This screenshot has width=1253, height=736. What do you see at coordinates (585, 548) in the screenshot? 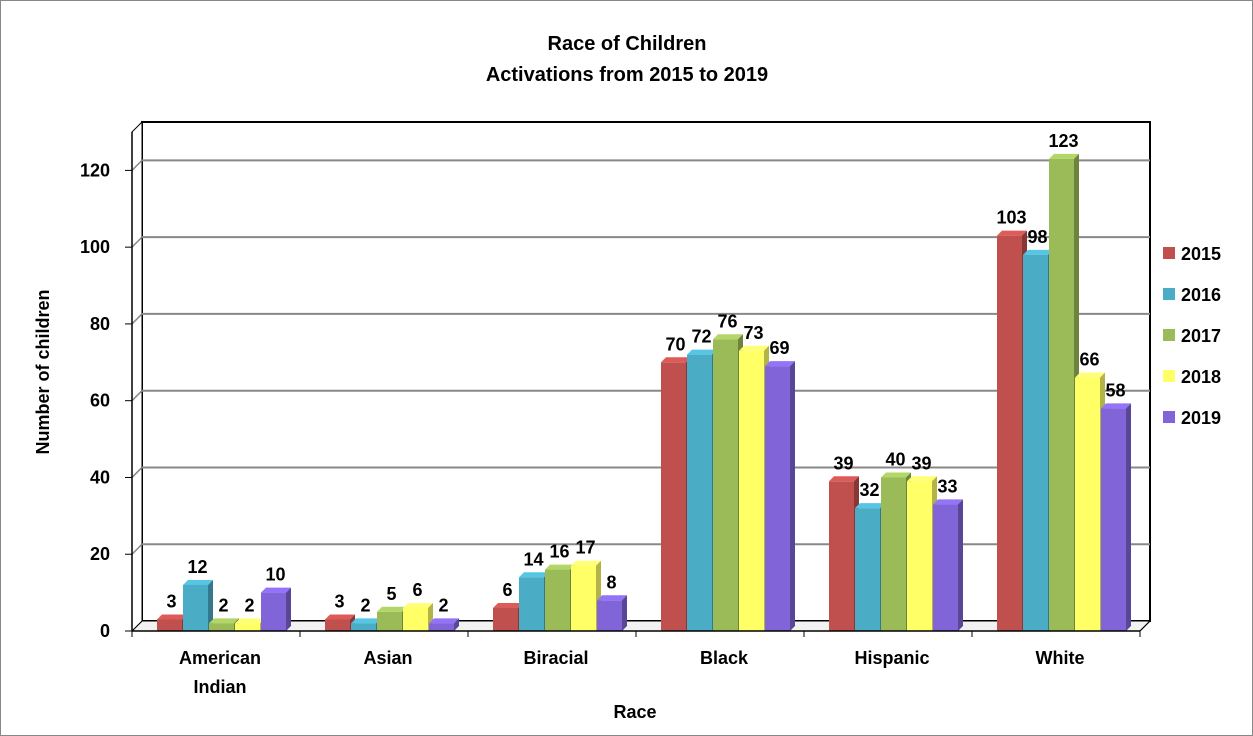
I see `data-label: 17` at bounding box center [585, 548].